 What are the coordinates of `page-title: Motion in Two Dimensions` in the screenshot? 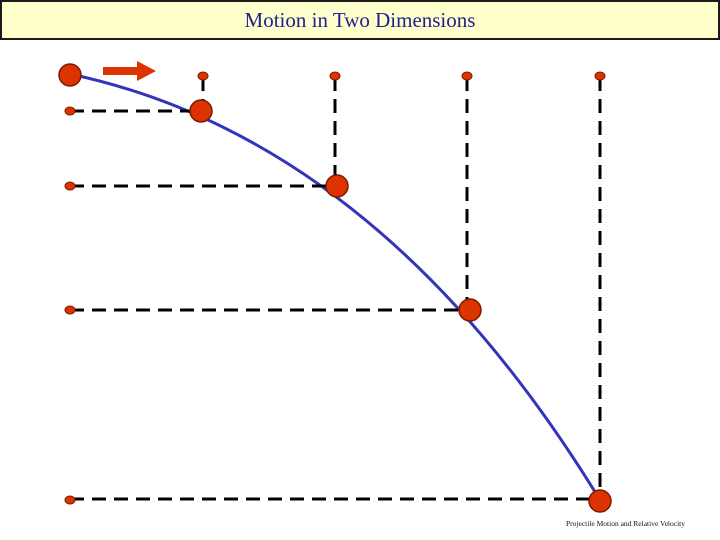 It's located at (360, 19).